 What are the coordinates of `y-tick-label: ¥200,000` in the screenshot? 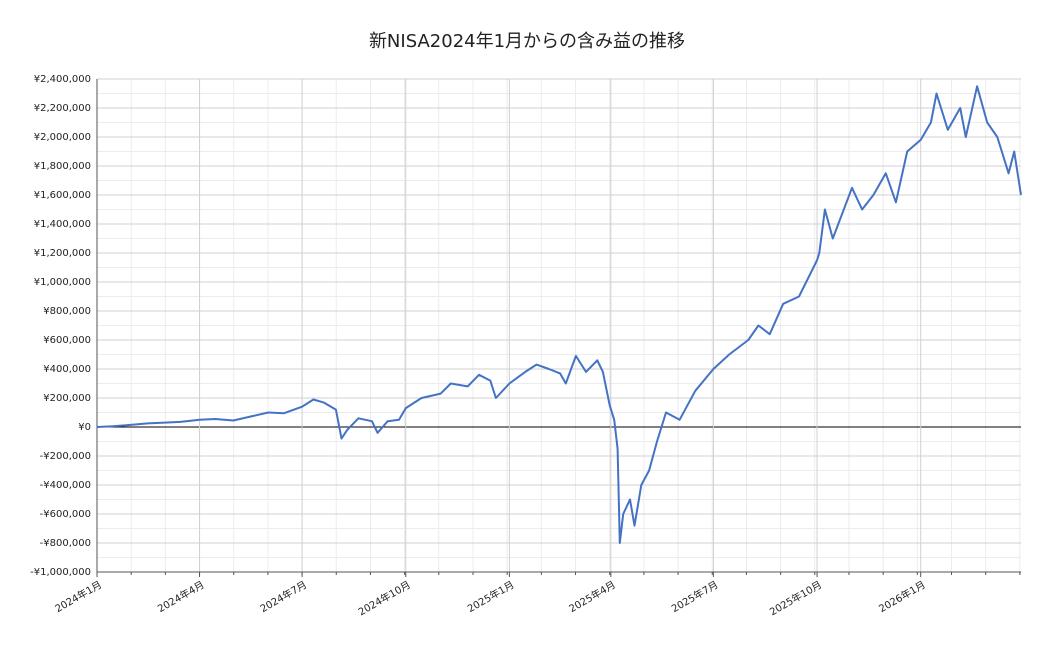 It's located at (67, 398).